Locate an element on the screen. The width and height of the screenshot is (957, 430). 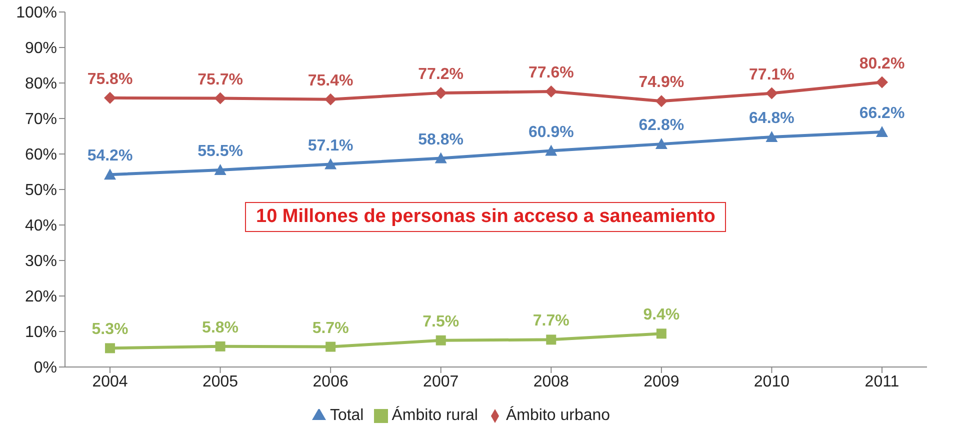
x-tick-label: 2009 is located at coordinates (662, 381).